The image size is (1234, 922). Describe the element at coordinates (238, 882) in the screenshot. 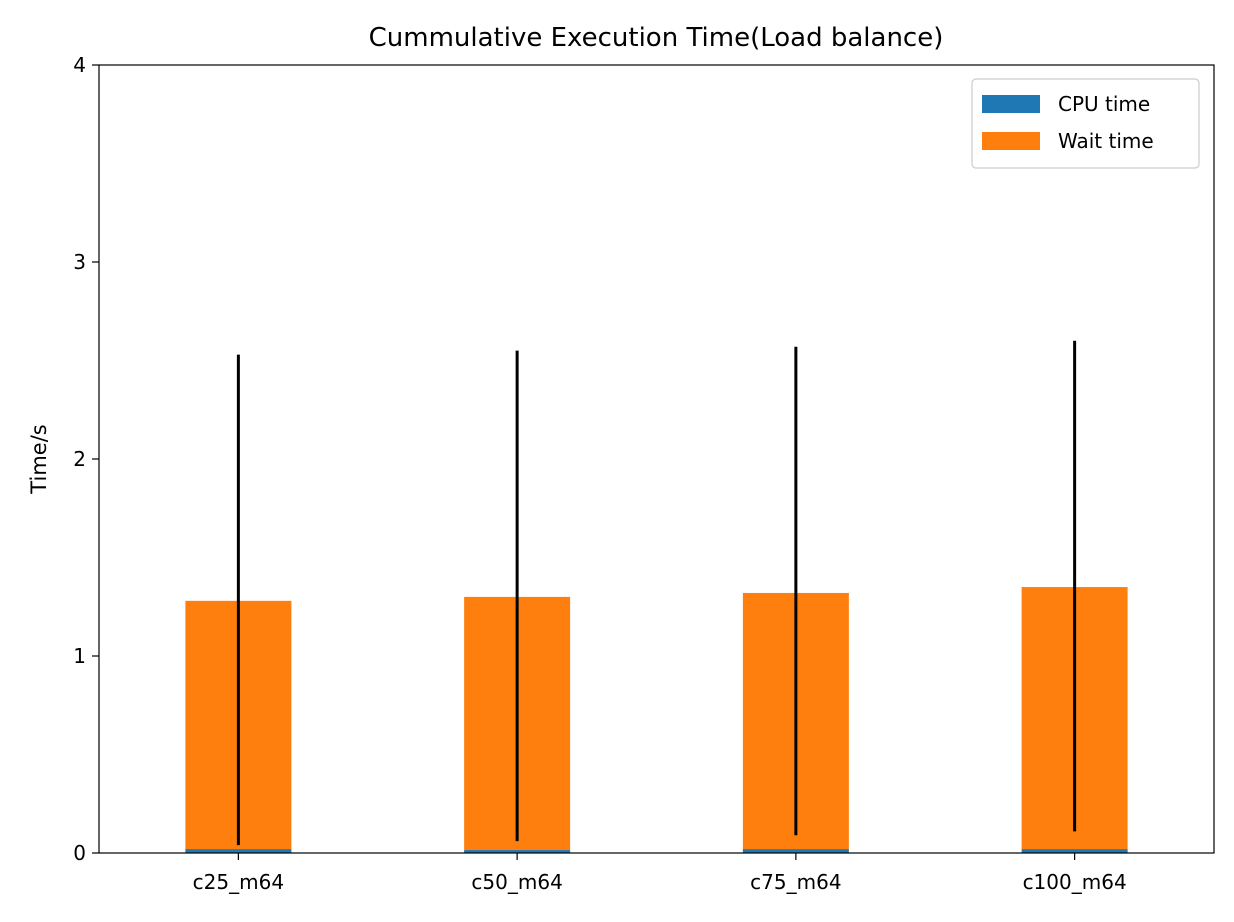

I see `x-tick-label-c25_m64: c25_m64` at that location.